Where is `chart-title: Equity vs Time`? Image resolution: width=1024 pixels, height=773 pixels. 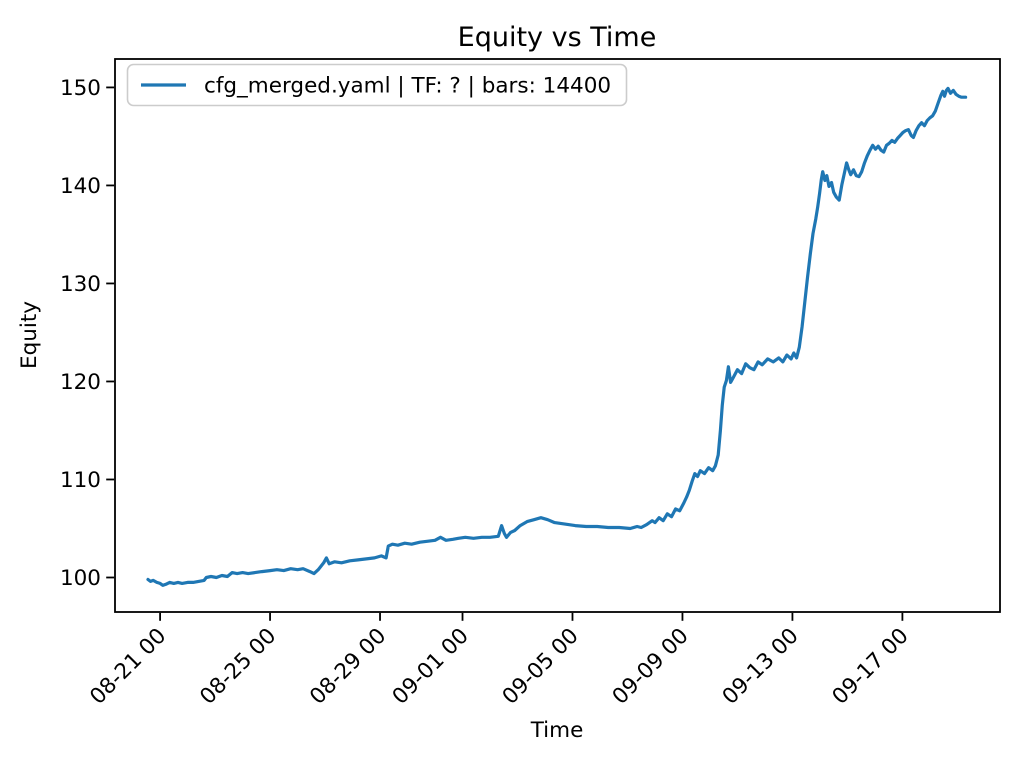 chart-title: Equity vs Time is located at coordinates (557, 37).